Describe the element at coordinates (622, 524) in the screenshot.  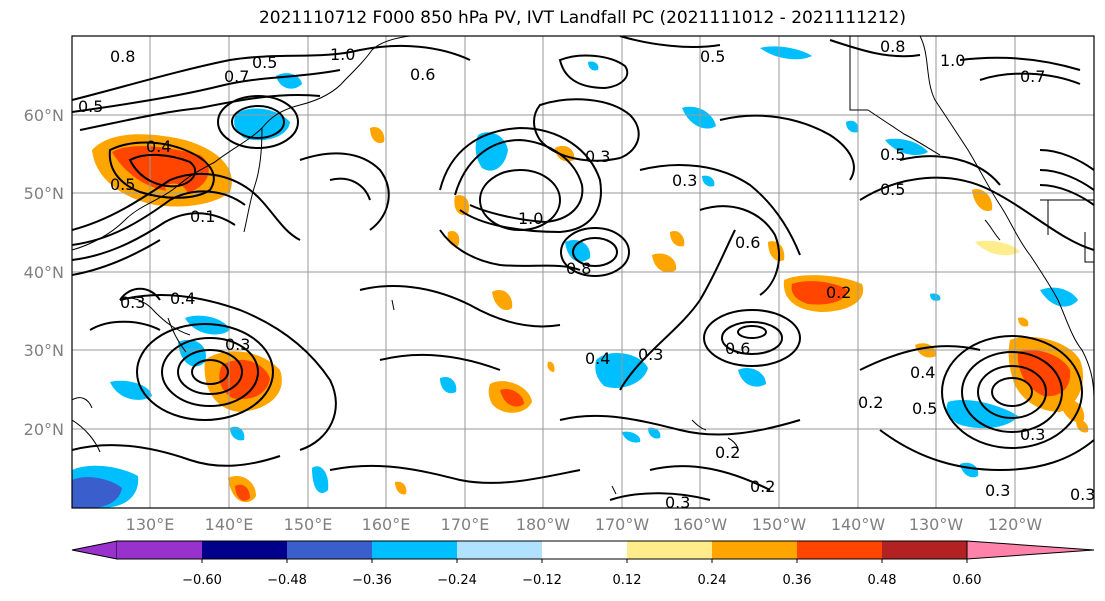
I see `lon-label: 170°W` at that location.